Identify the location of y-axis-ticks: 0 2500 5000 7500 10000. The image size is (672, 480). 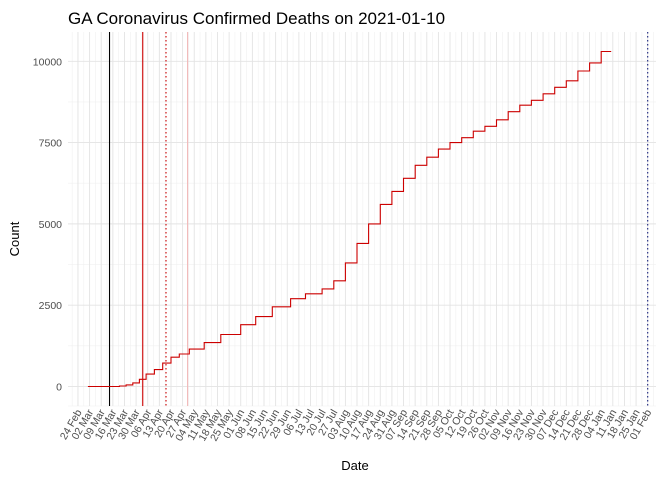
(47, 224).